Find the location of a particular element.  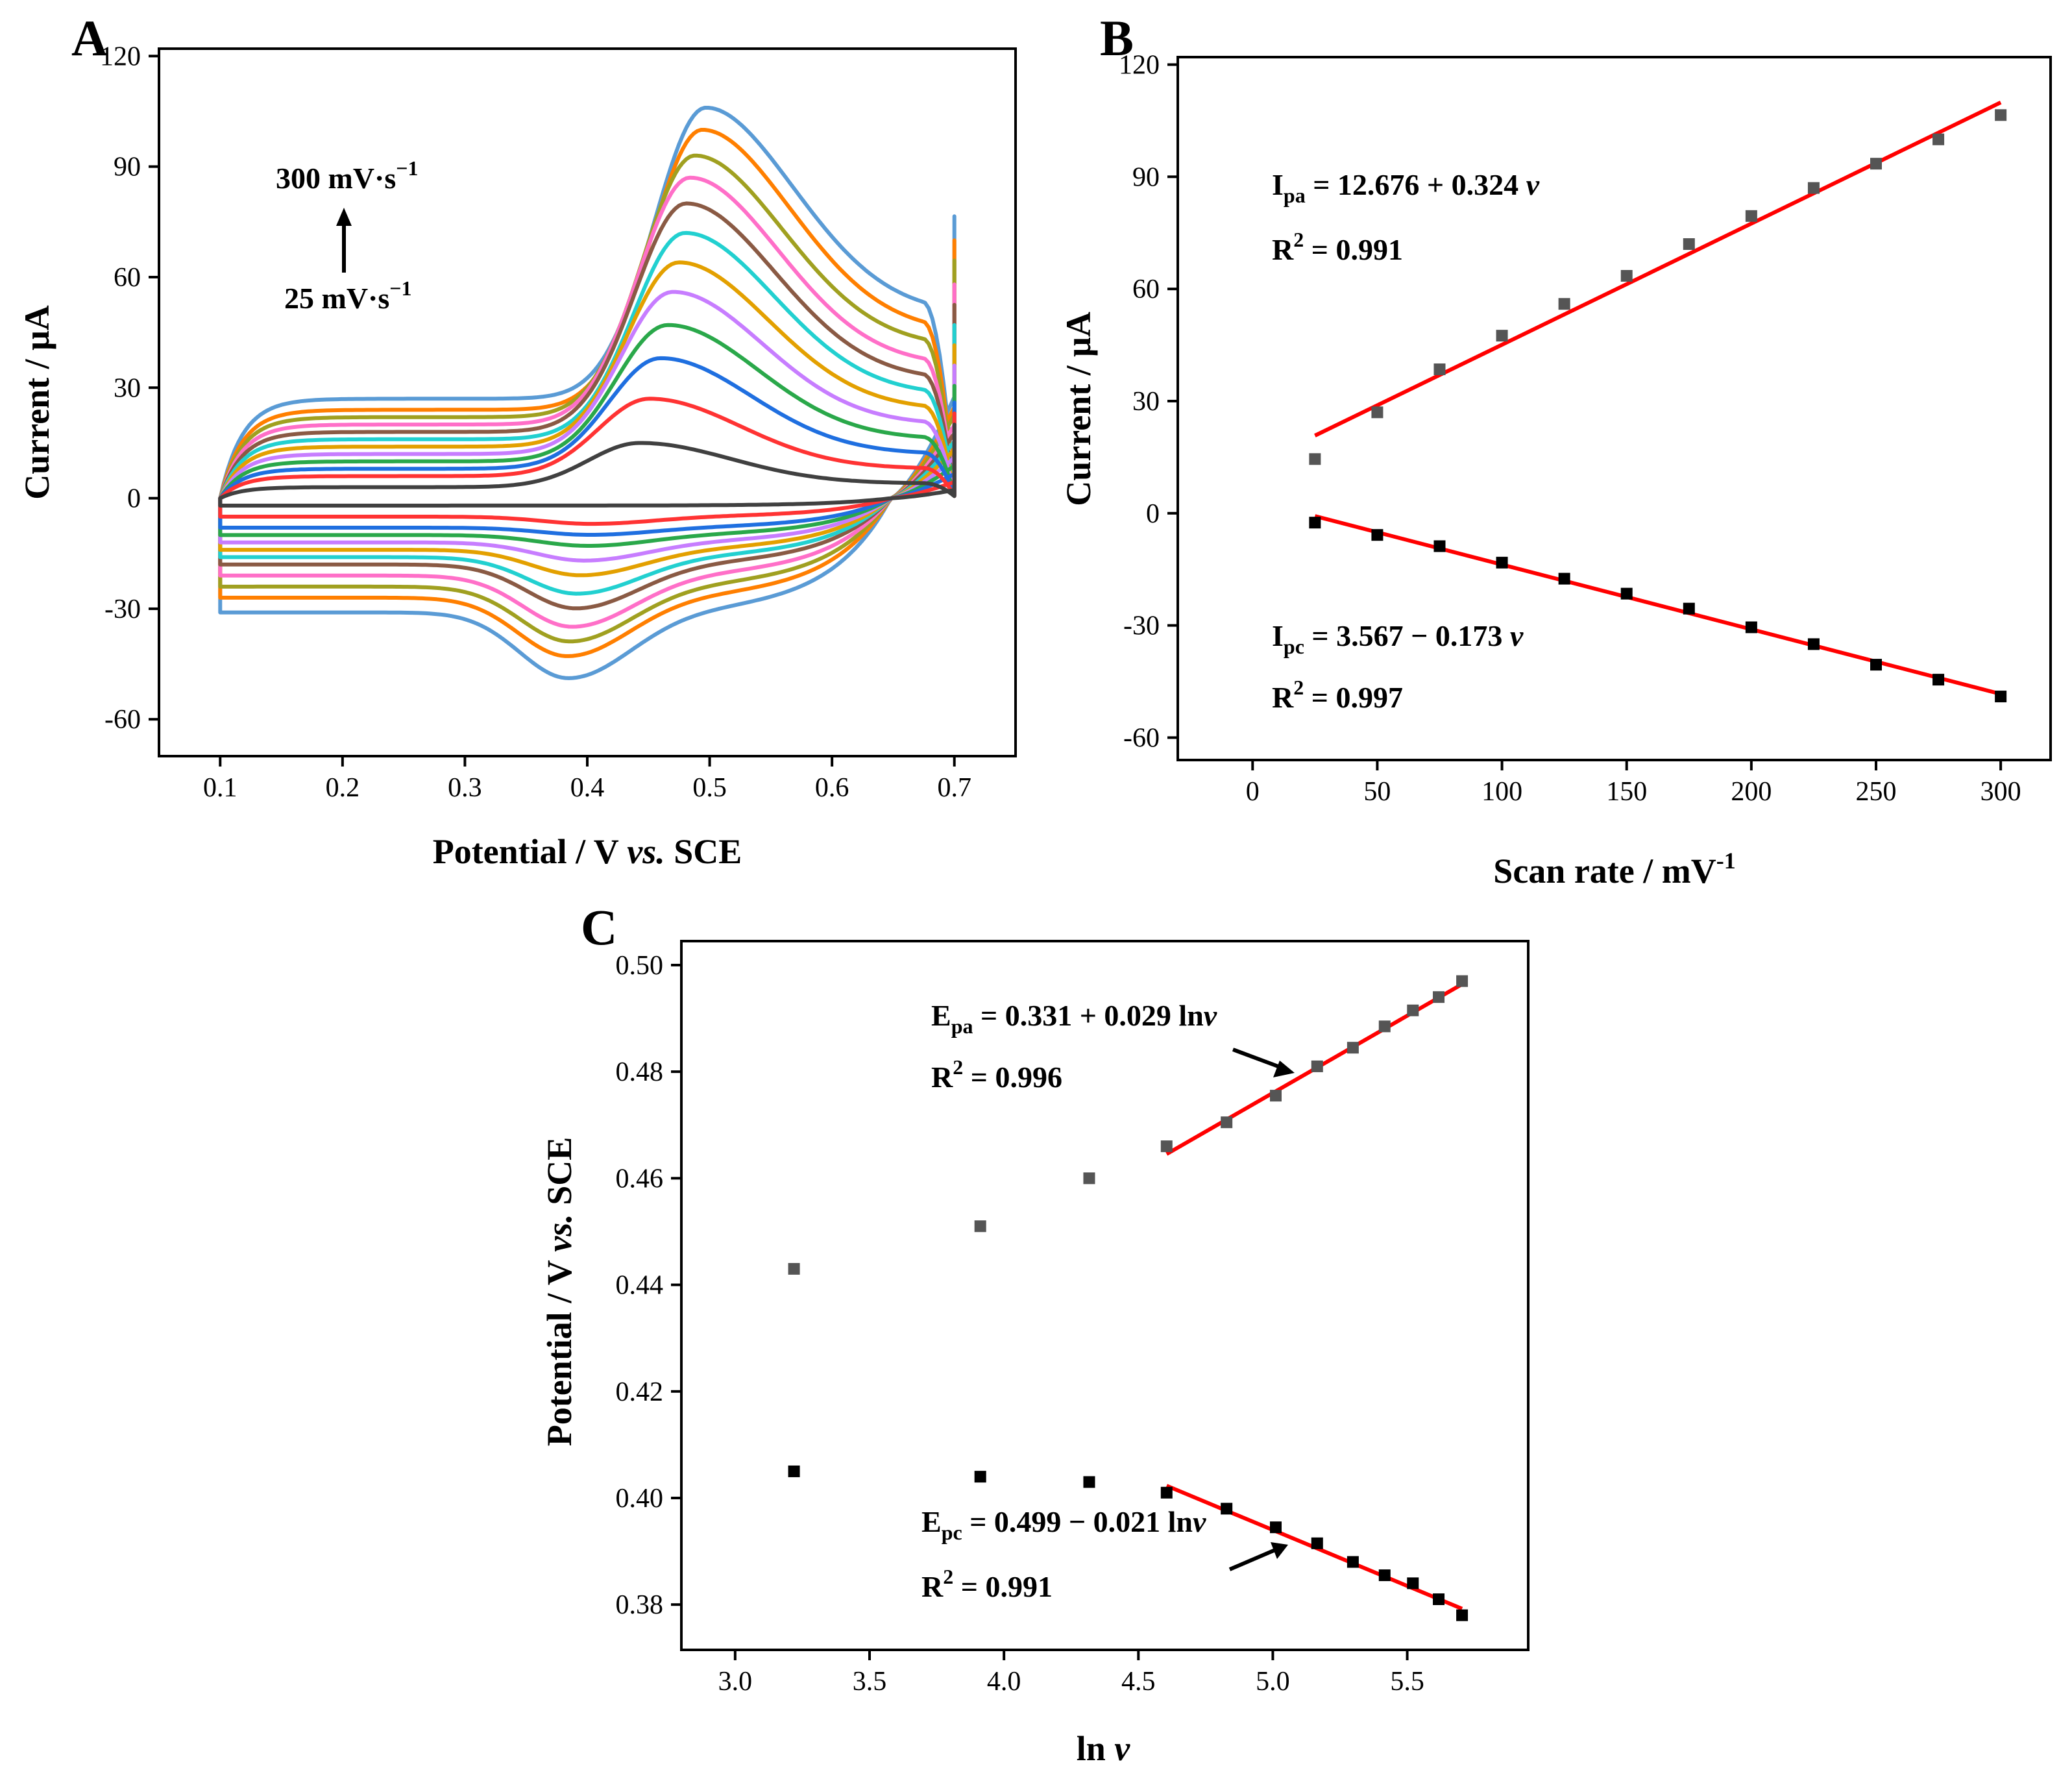

annotation-arrow-head is located at coordinates (344, 217).